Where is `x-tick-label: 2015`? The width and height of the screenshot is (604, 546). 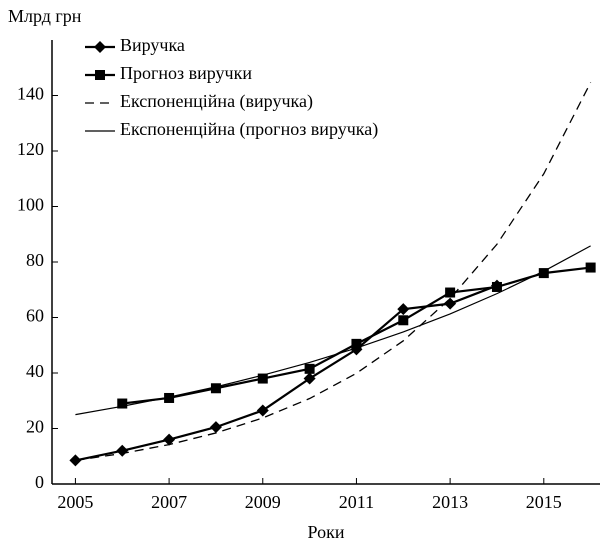
x-tick-label: 2015 is located at coordinates (544, 502).